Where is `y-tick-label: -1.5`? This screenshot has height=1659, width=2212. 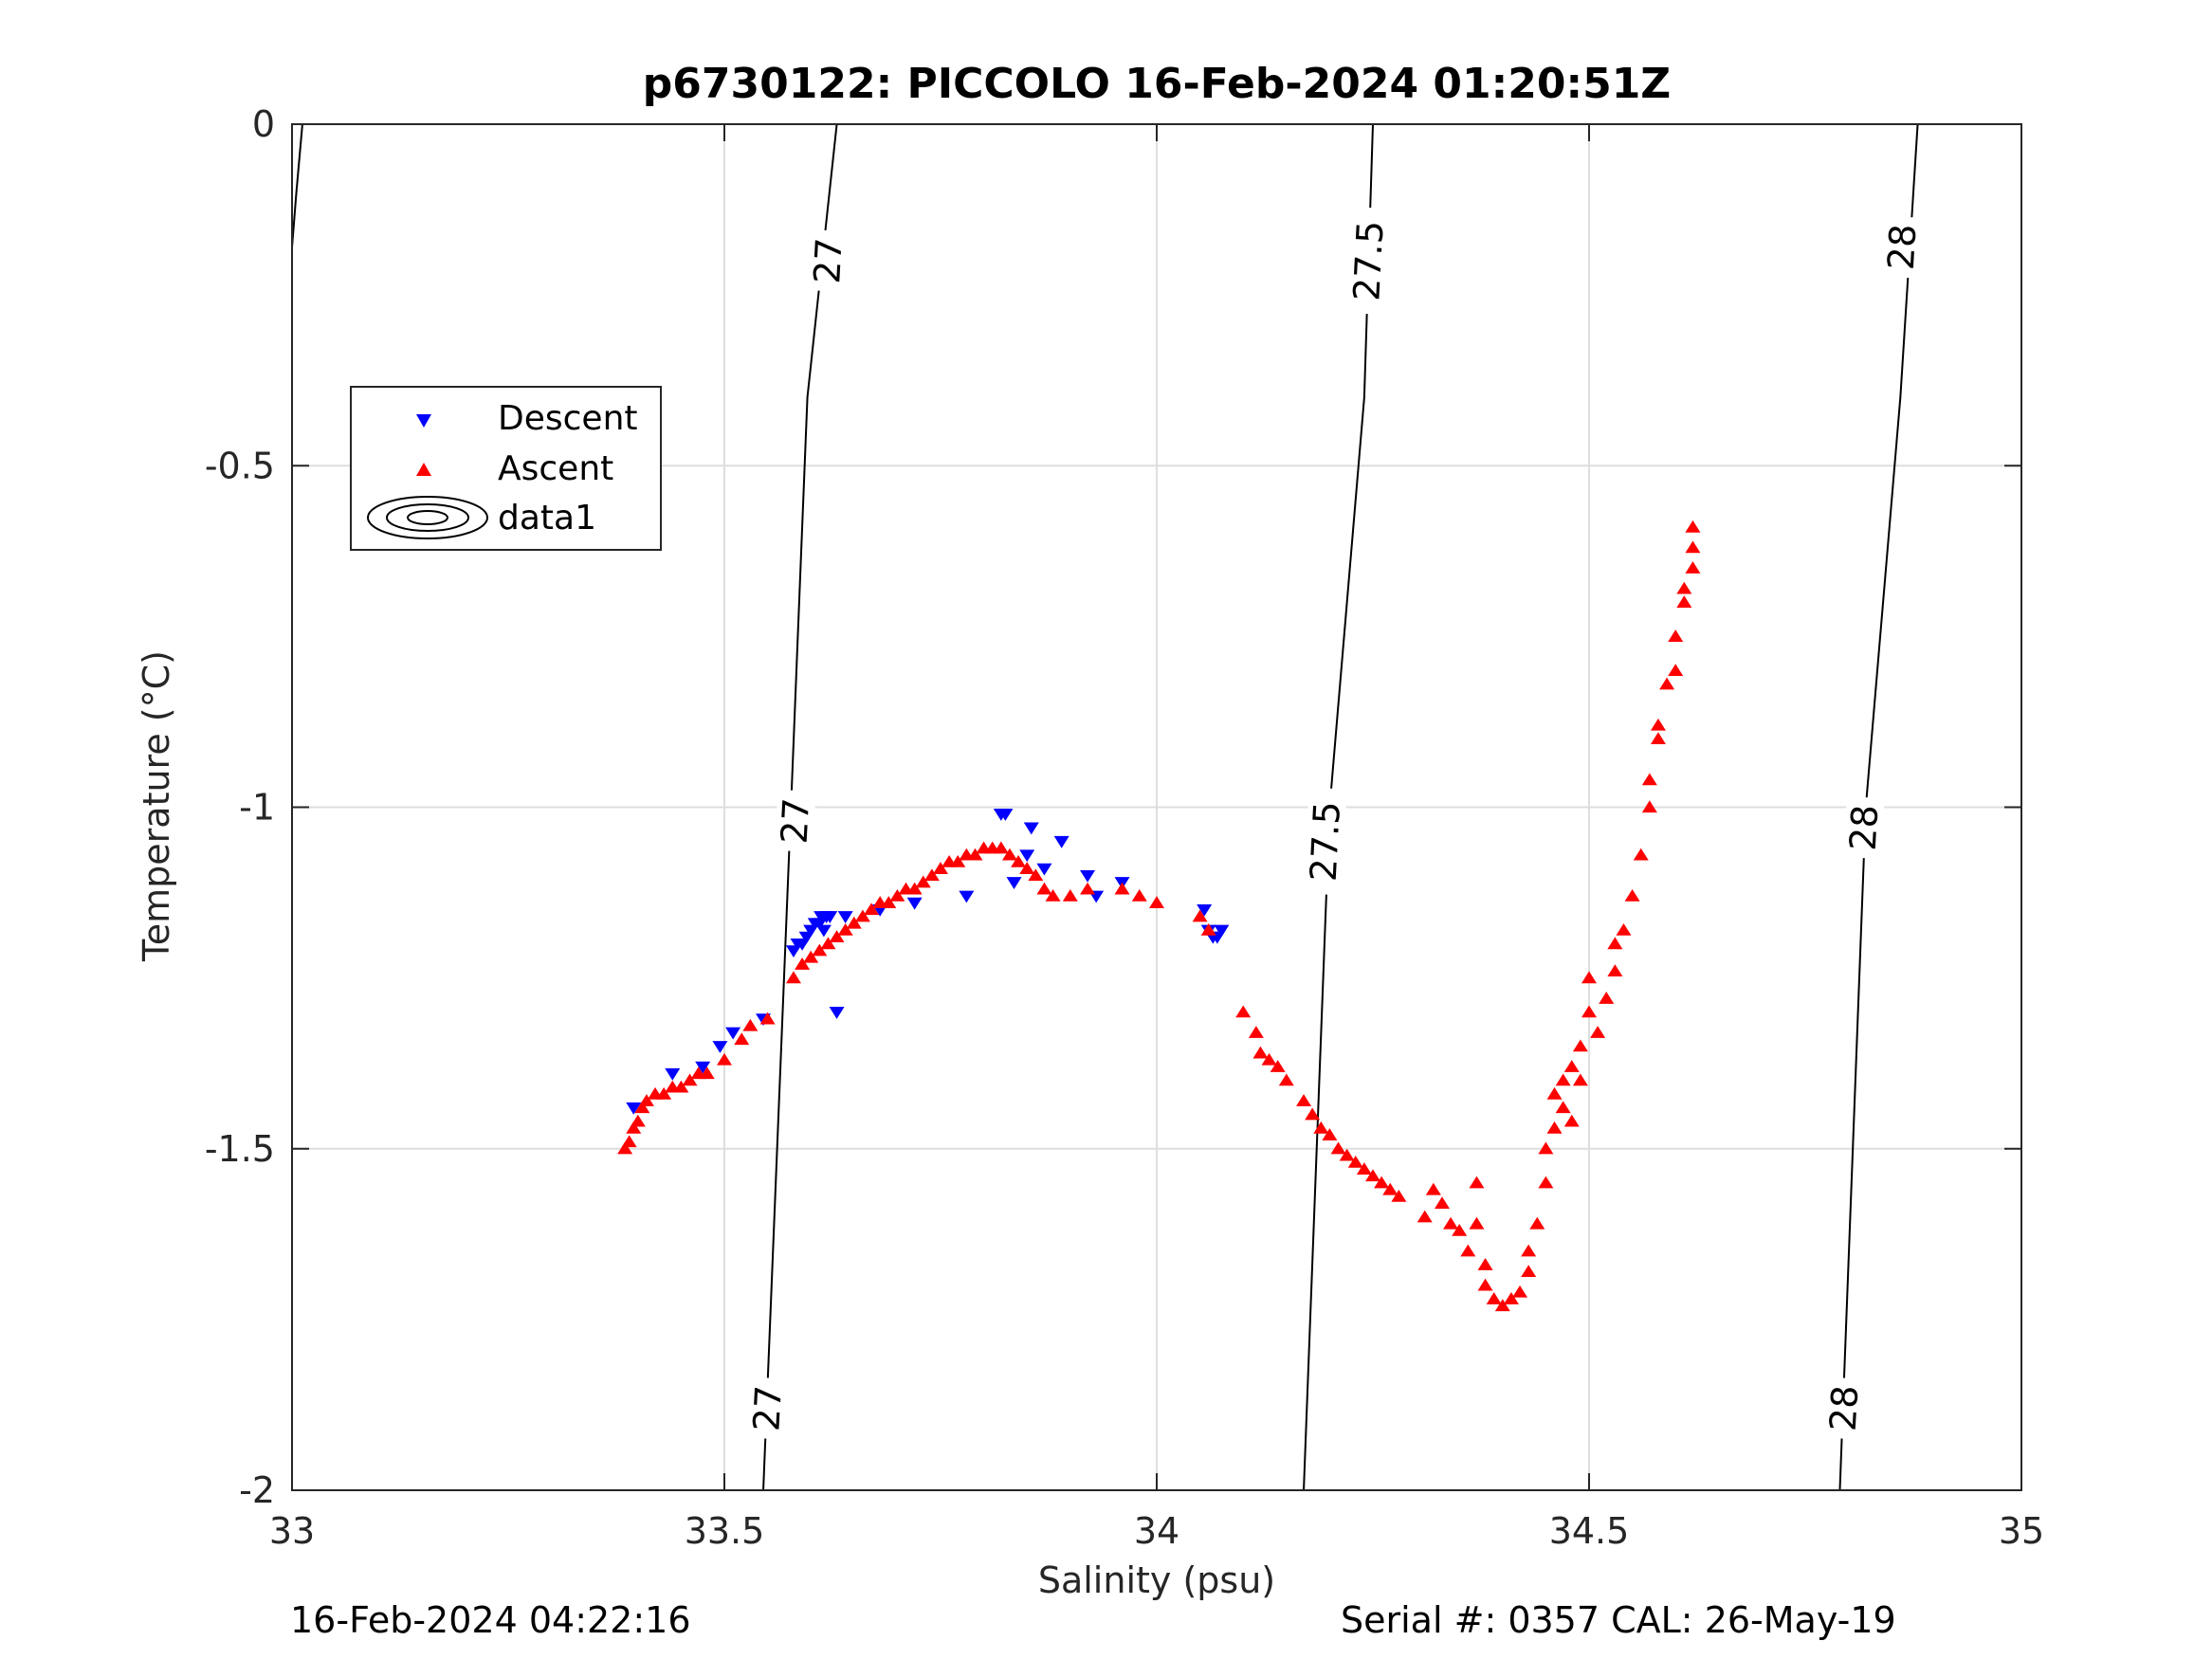
y-tick-label: -1.5 is located at coordinates (240, 1149).